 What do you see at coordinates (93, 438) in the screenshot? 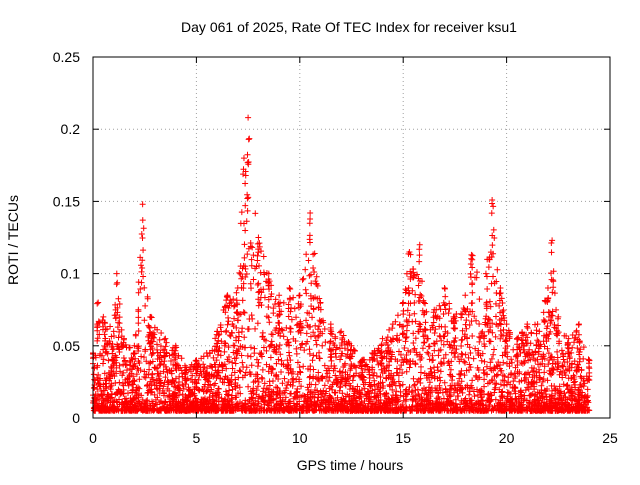
I see `x-tick-label: 0` at bounding box center [93, 438].